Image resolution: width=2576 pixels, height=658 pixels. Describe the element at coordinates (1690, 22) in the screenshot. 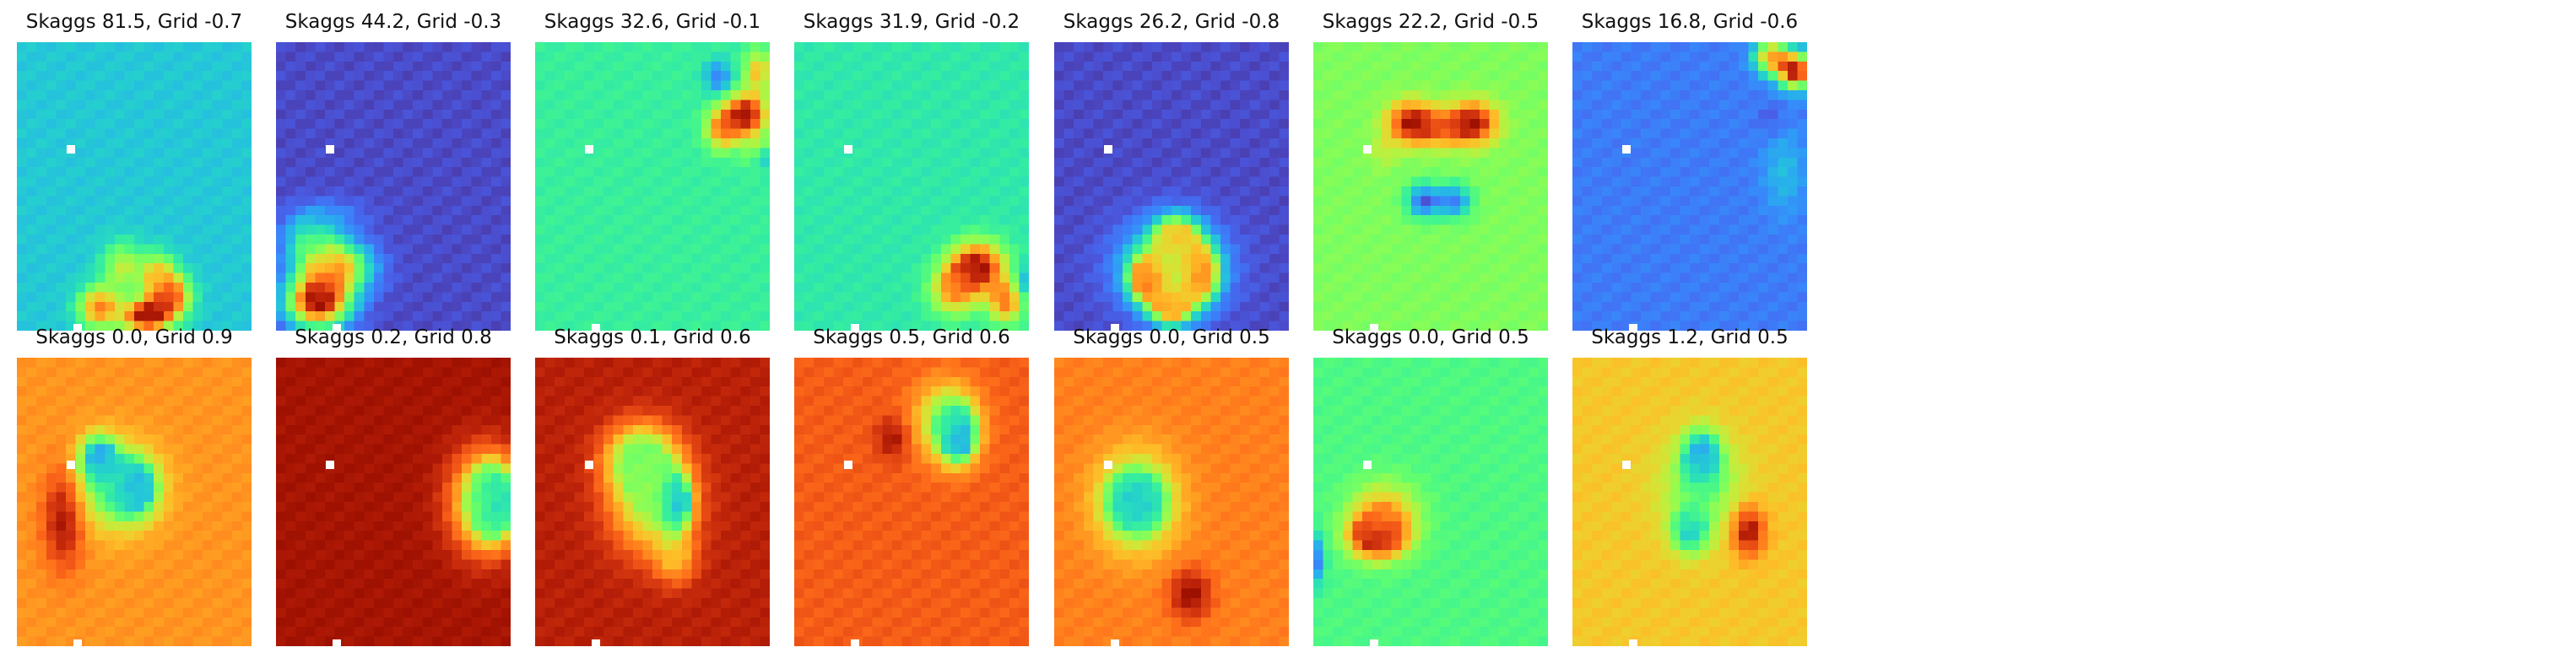

I see `panel-title: Skaggs 16.8, Grid -0.6` at that location.